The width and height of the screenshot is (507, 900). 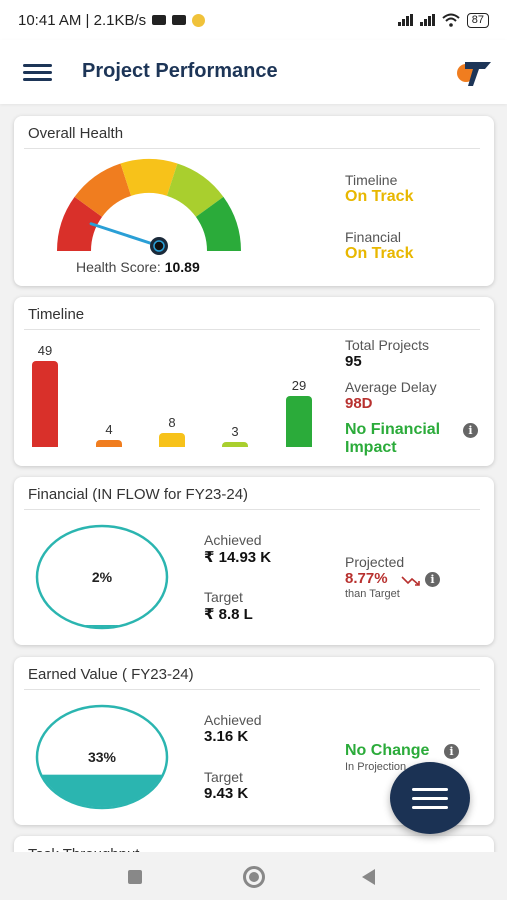 What do you see at coordinates (430, 798) in the screenshot?
I see `menu-fab-button` at bounding box center [430, 798].